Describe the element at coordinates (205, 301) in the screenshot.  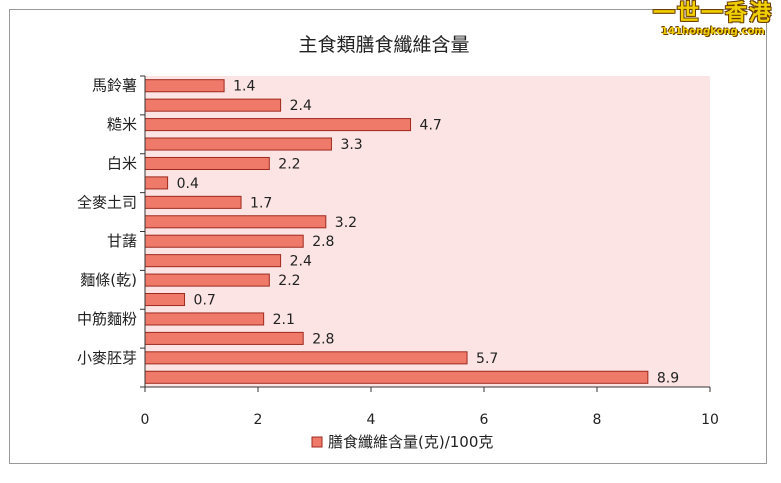
I see `data-label: 0.7` at that location.